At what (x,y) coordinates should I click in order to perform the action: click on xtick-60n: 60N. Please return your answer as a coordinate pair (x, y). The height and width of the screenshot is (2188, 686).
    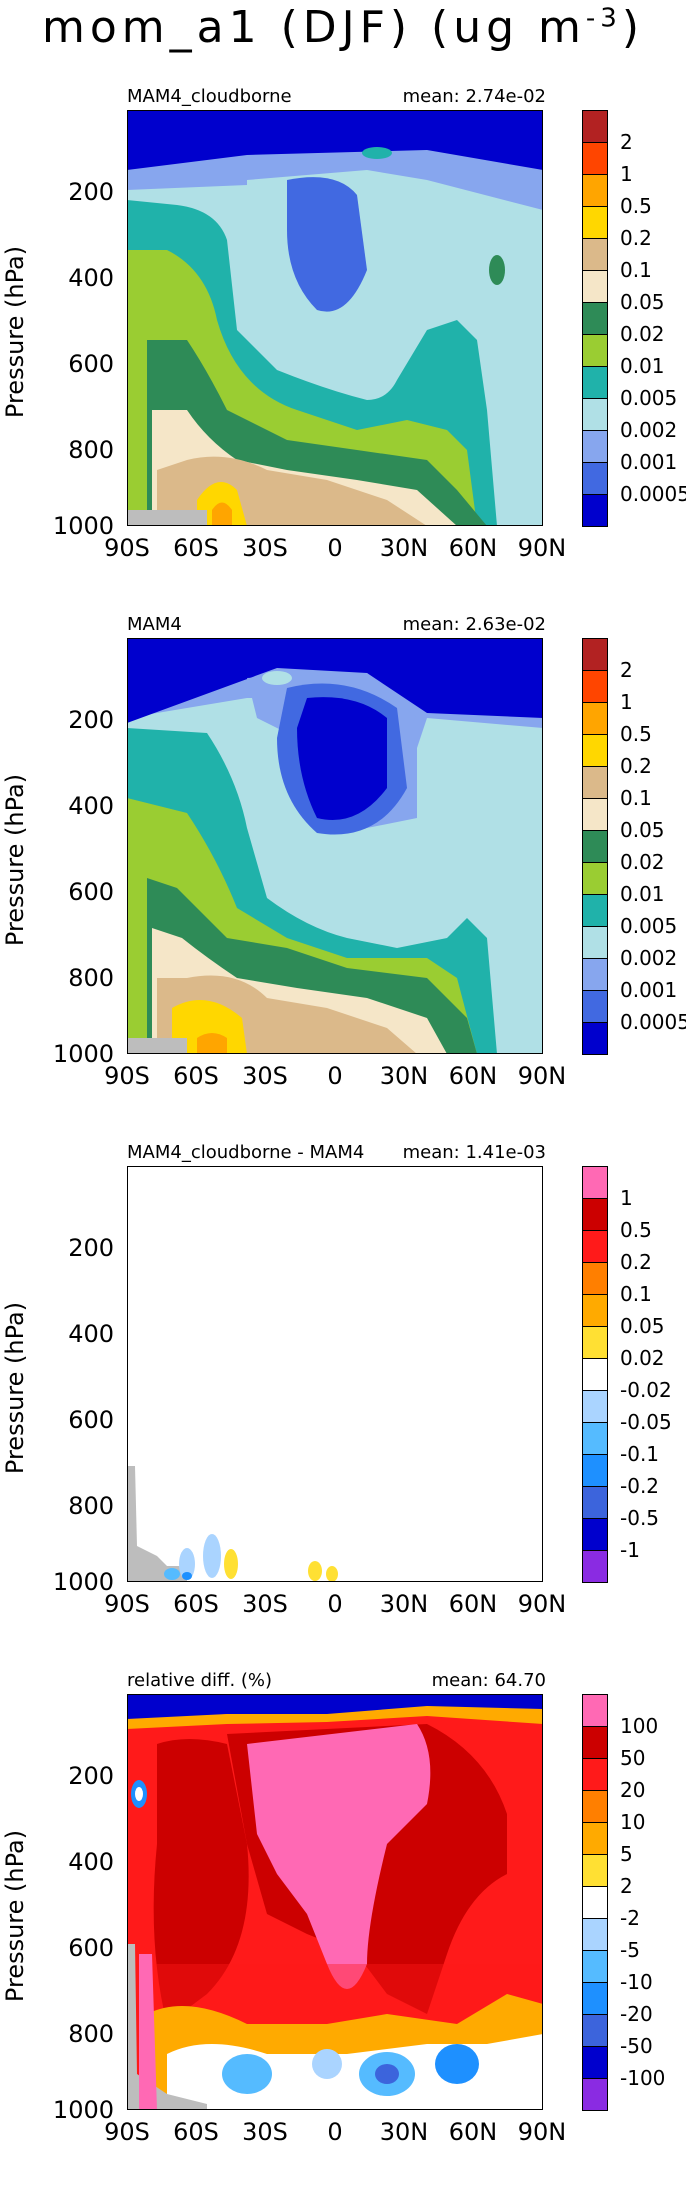
    Looking at the image, I should click on (473, 1604).